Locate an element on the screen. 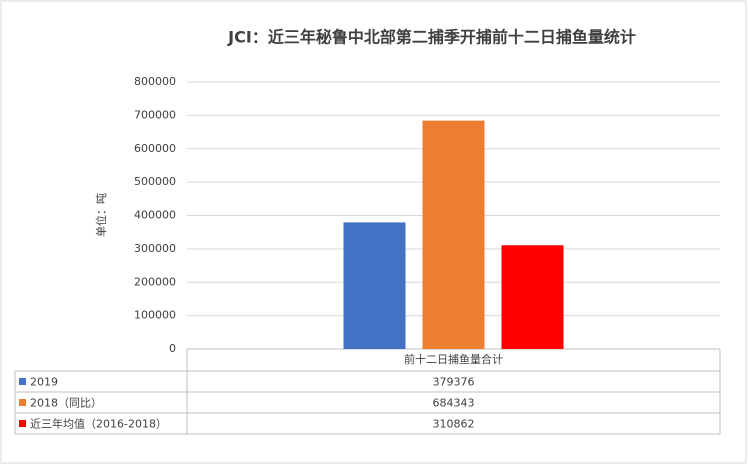  y-tick-label: 400000 is located at coordinates (155, 215).